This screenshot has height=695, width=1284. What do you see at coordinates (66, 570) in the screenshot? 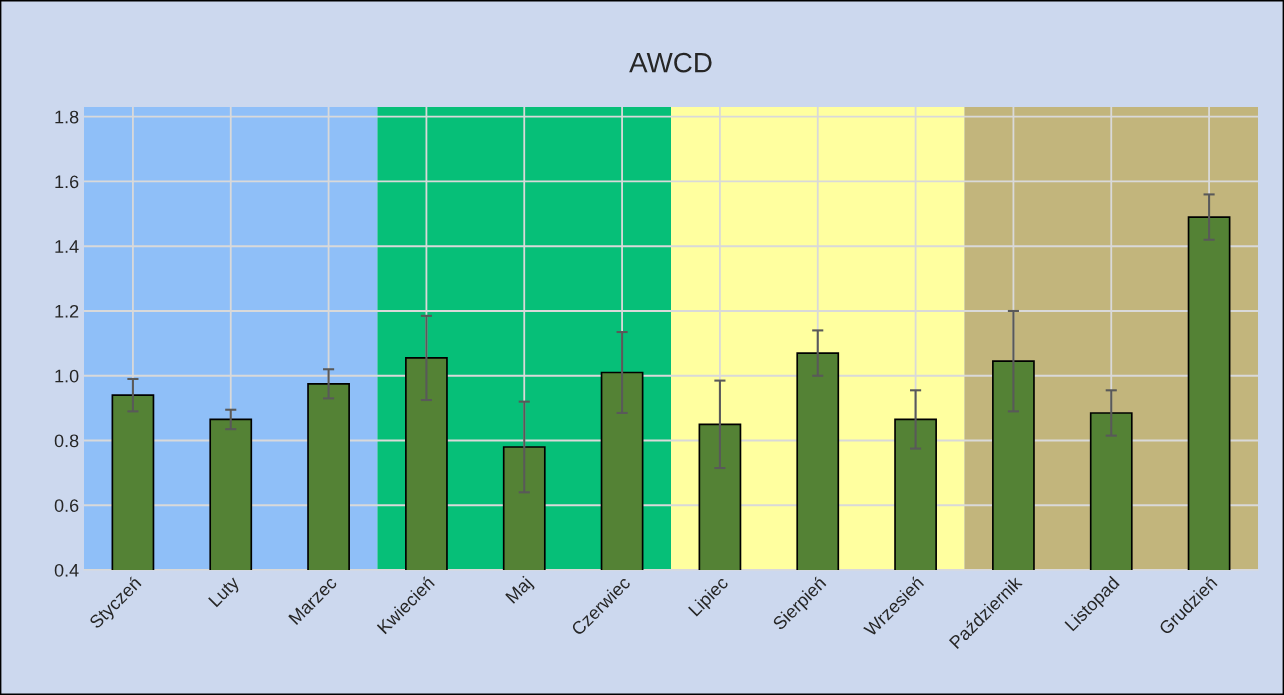
I see `y-tick-label: 0.4` at bounding box center [66, 570].